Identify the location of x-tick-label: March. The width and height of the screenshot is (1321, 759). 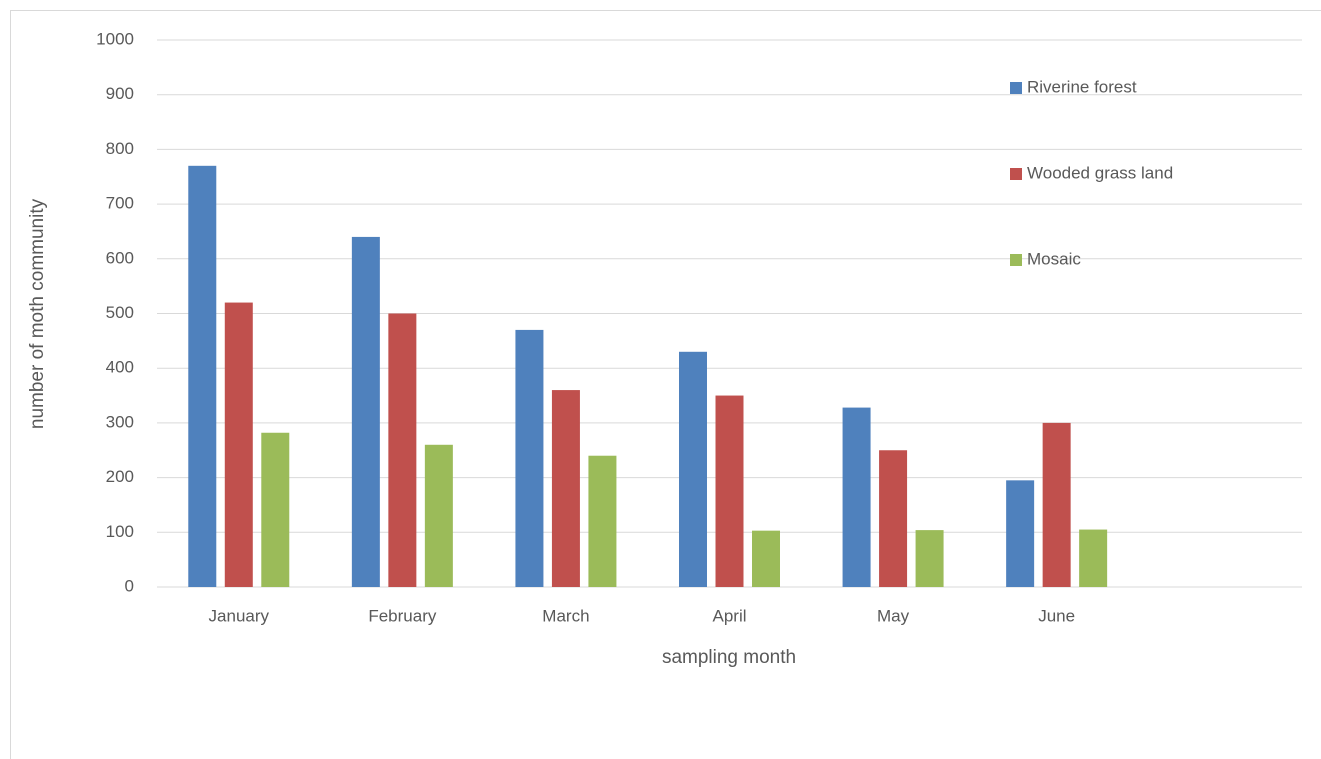
(565, 615).